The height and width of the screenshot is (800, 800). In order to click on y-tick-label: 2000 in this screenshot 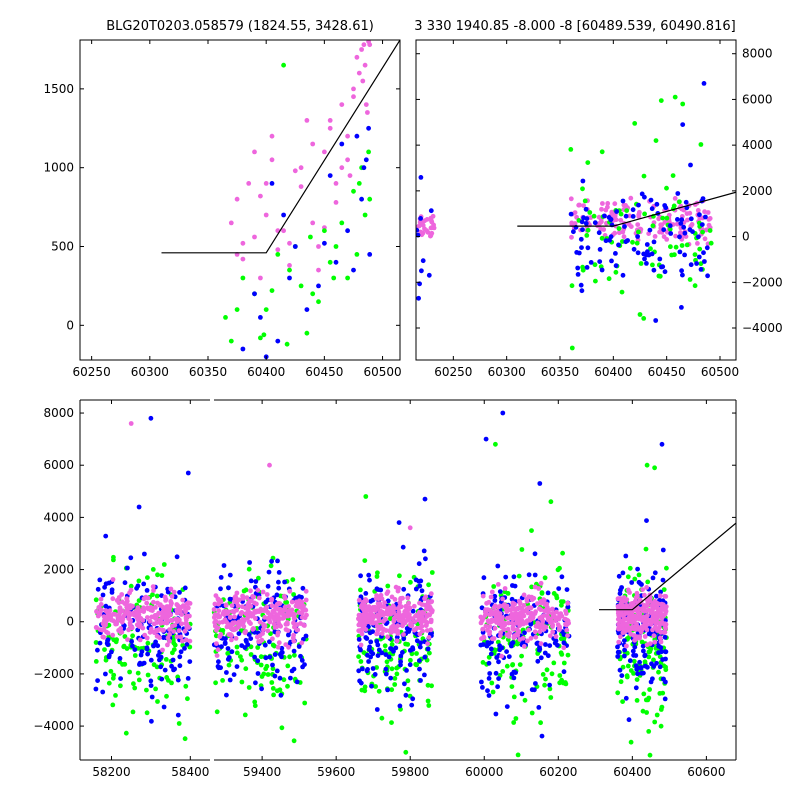, I will do `click(757, 191)`.